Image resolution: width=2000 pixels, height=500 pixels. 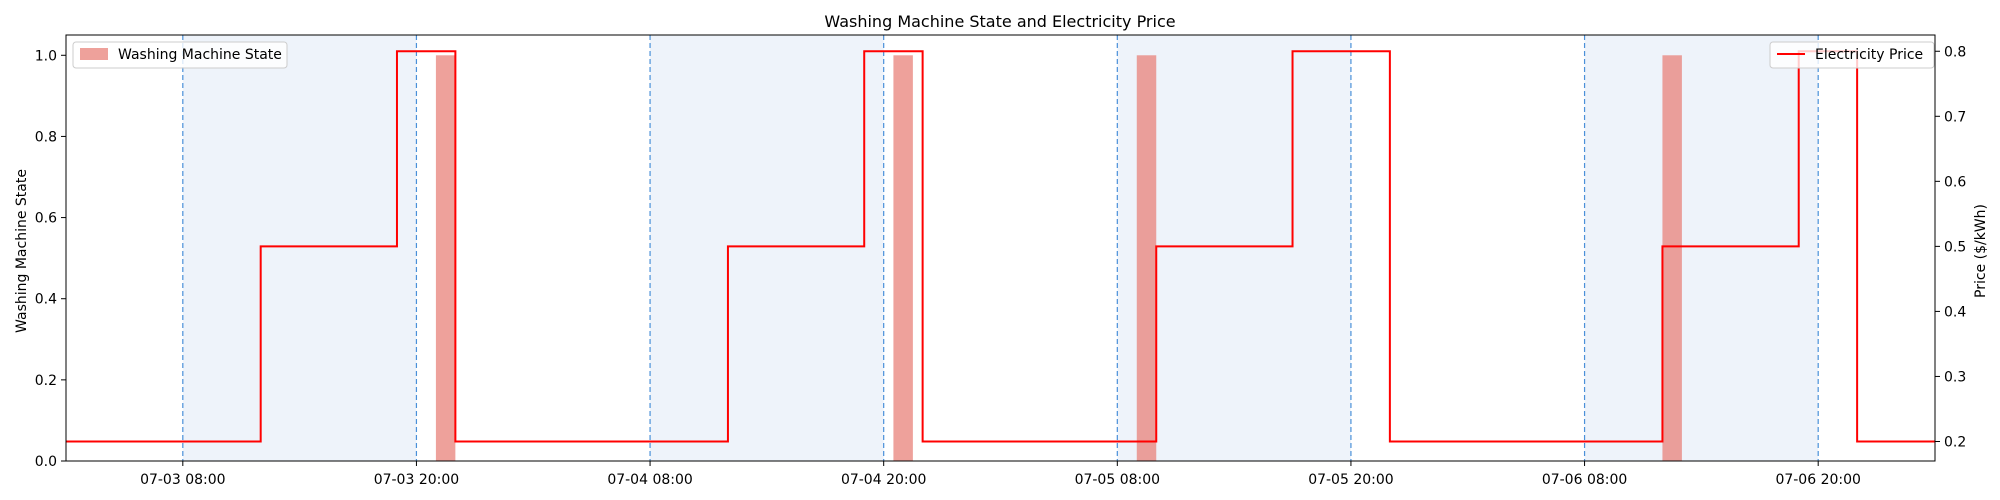 What do you see at coordinates (46, 219) in the screenshot?
I see `y-left-tick-label-4: 0.6` at bounding box center [46, 219].